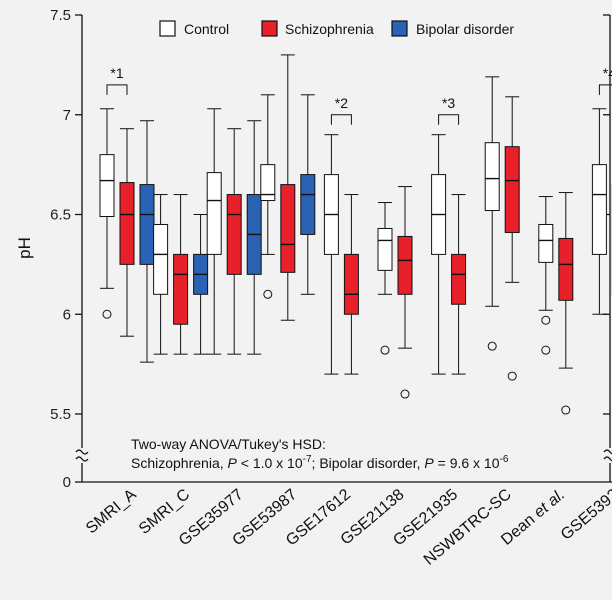 This screenshot has height=600, width=612. Describe the element at coordinates (67, 115) in the screenshot. I see `y-tick-label: 7` at that location.